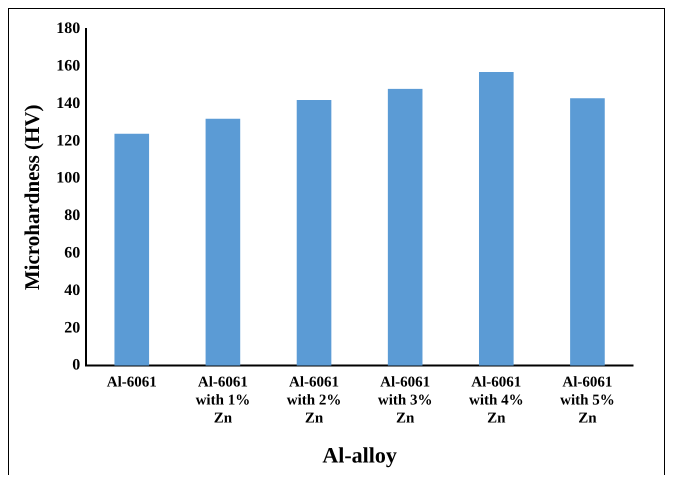 This screenshot has height=485, width=675. What do you see at coordinates (68, 66) in the screenshot?
I see `y-tick-label: 160` at bounding box center [68, 66].